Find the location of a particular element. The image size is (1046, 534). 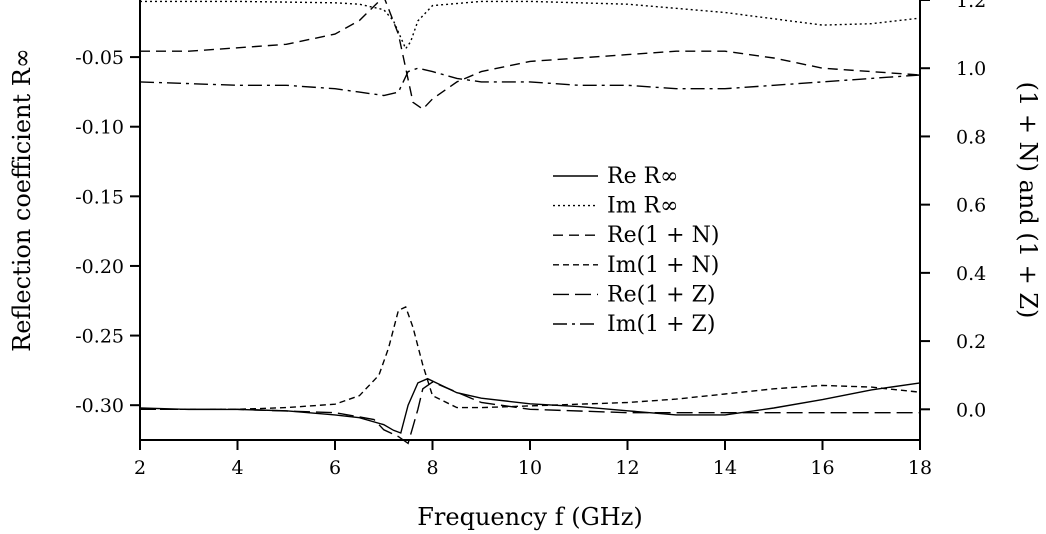

x-axis-ticks: 2 4 6 8 10 12 14 16 18 is located at coordinates (533, 459).